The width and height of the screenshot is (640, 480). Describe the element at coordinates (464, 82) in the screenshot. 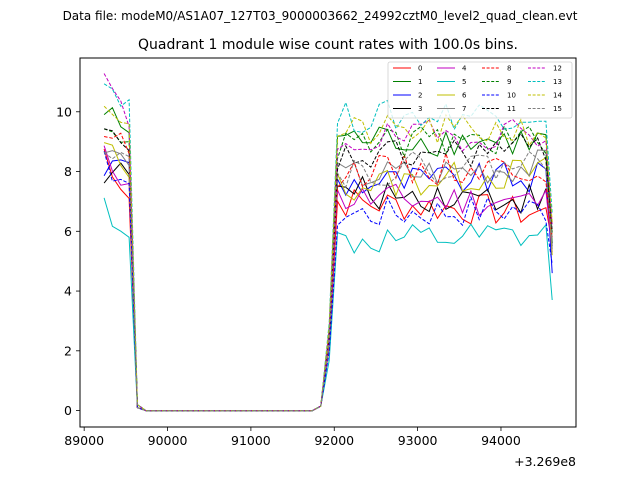

I see `legend-label-5: 5` at that location.